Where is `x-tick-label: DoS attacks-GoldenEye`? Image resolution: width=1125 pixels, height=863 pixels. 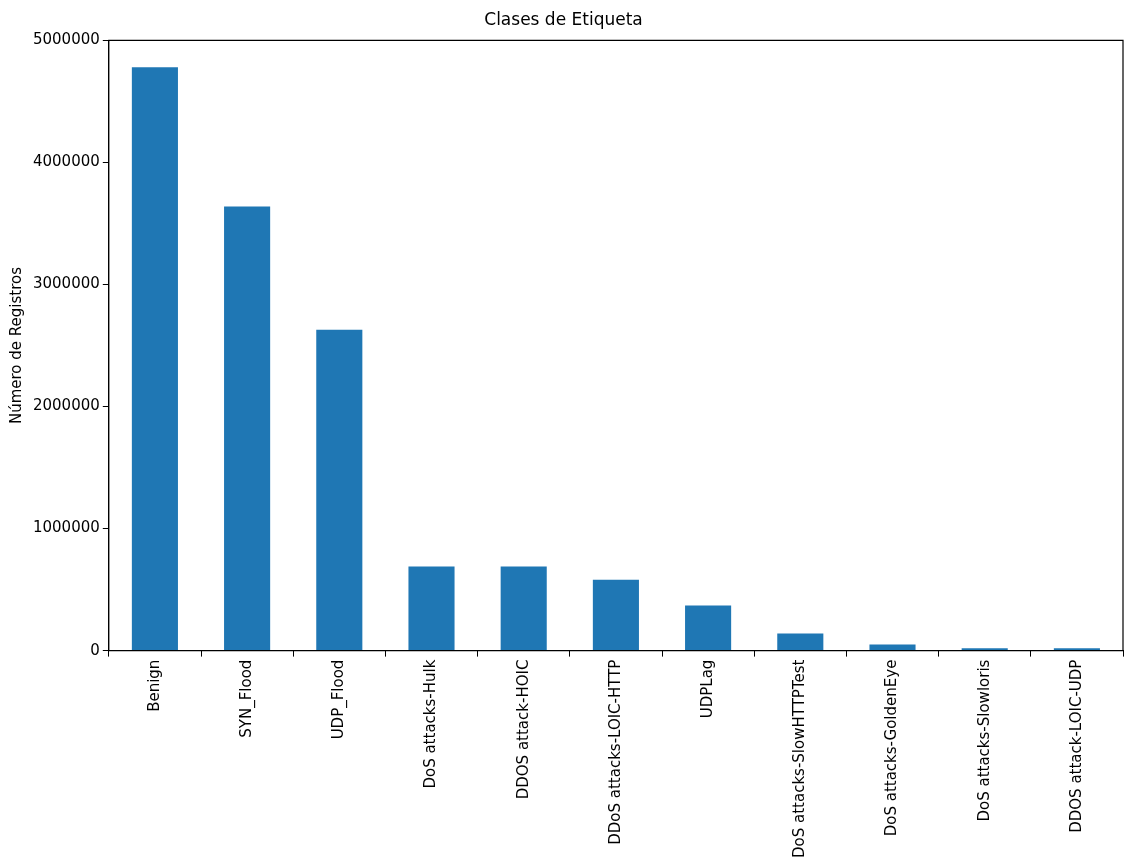 x-tick-label: DoS attacks-GoldenEye is located at coordinates (891, 748).